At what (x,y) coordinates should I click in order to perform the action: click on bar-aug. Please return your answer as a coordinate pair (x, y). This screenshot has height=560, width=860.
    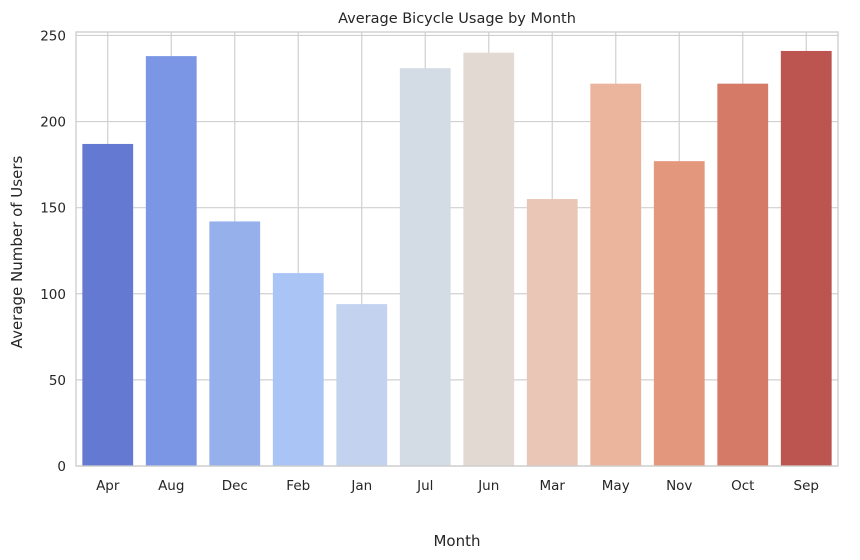
    Looking at the image, I should click on (171, 261).